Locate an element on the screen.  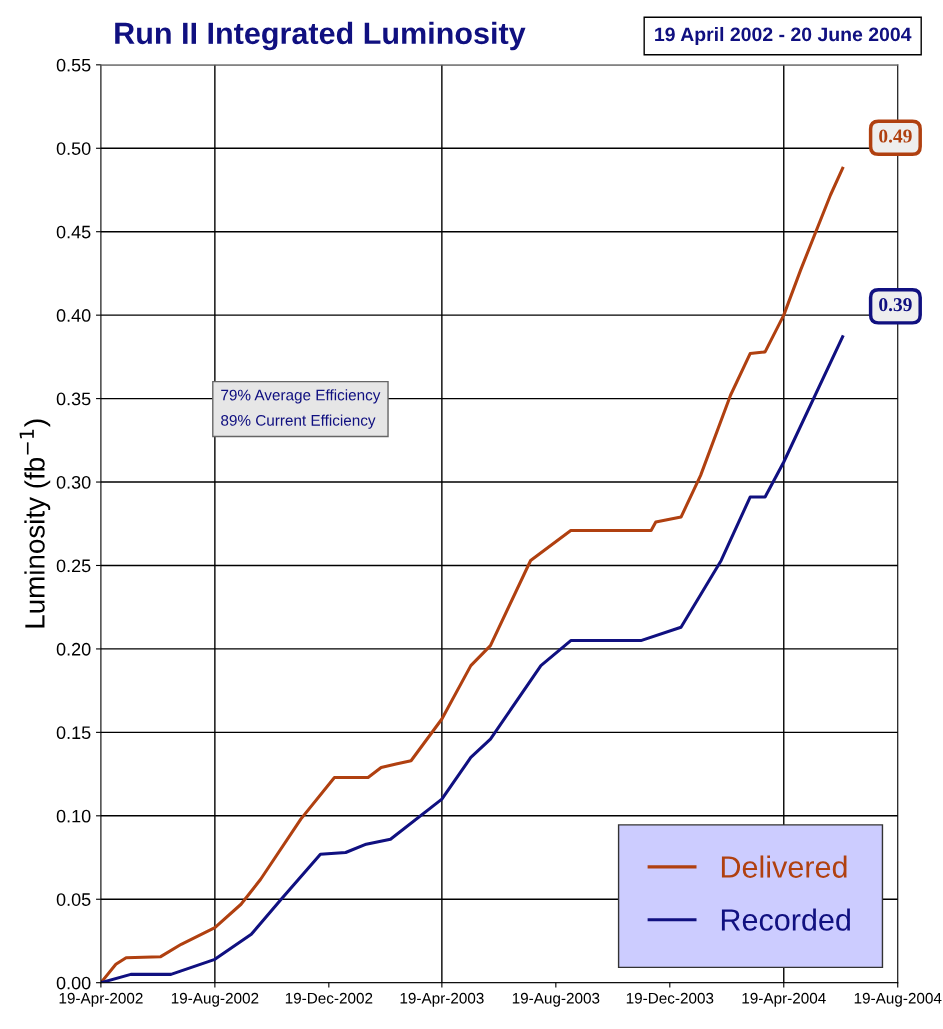
y-tick-label: 0.55 is located at coordinates (73, 65).